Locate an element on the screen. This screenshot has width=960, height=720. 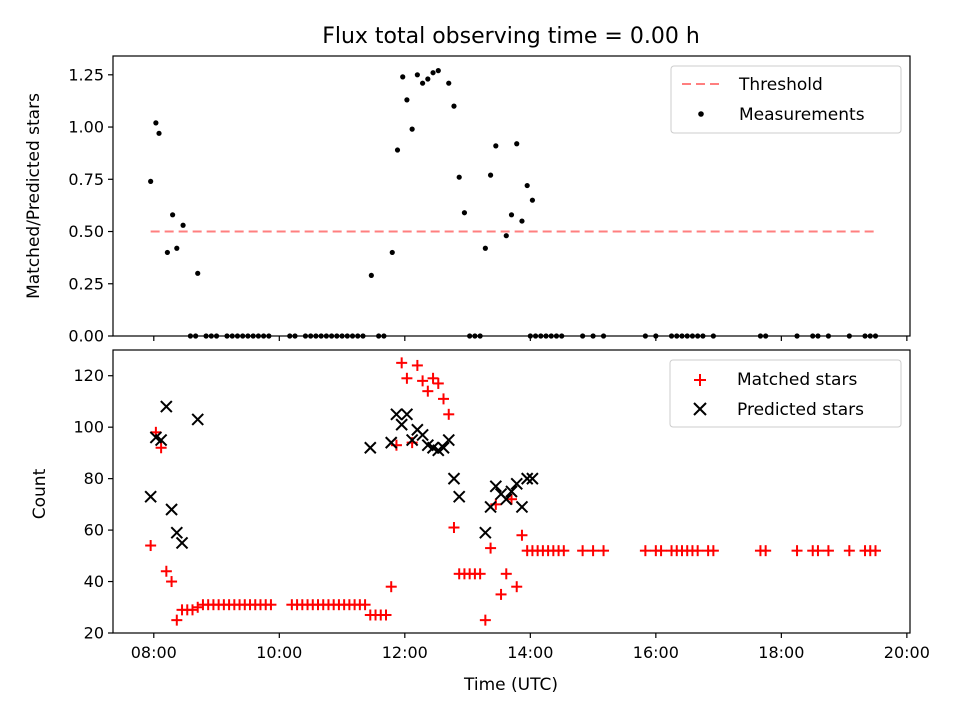
top-y-tick-label: 1.00 is located at coordinates (86, 127).